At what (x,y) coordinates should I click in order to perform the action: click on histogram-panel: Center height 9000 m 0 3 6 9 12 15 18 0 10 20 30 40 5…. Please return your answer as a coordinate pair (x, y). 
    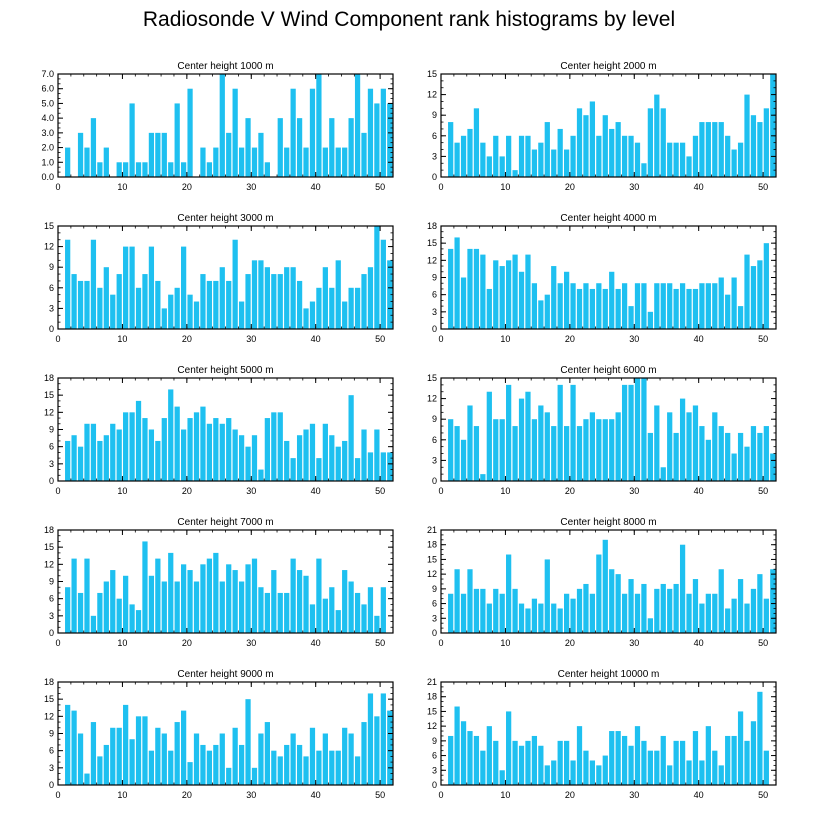
    Looking at the image, I should click on (219, 734).